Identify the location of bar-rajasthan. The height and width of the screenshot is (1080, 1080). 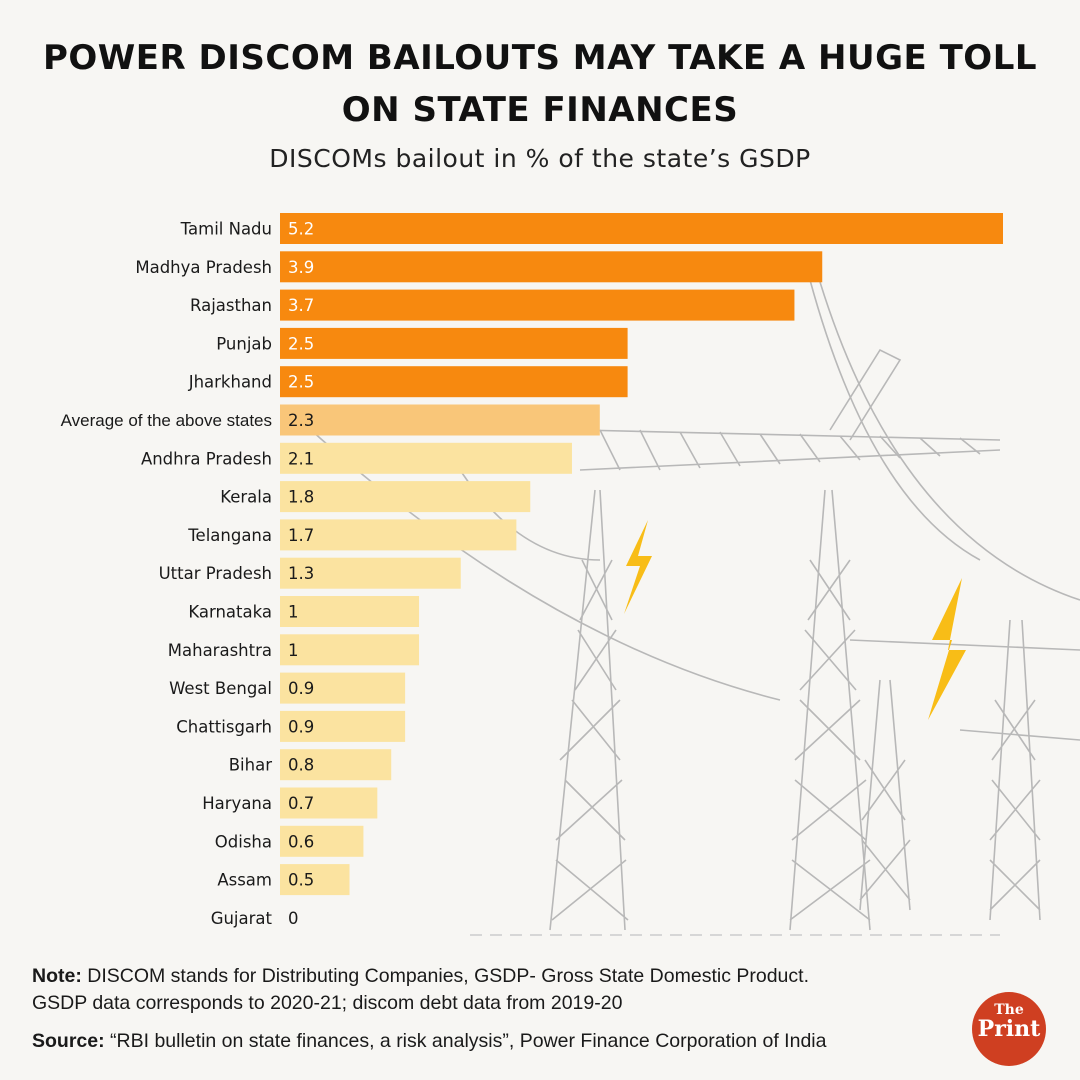
(537, 305).